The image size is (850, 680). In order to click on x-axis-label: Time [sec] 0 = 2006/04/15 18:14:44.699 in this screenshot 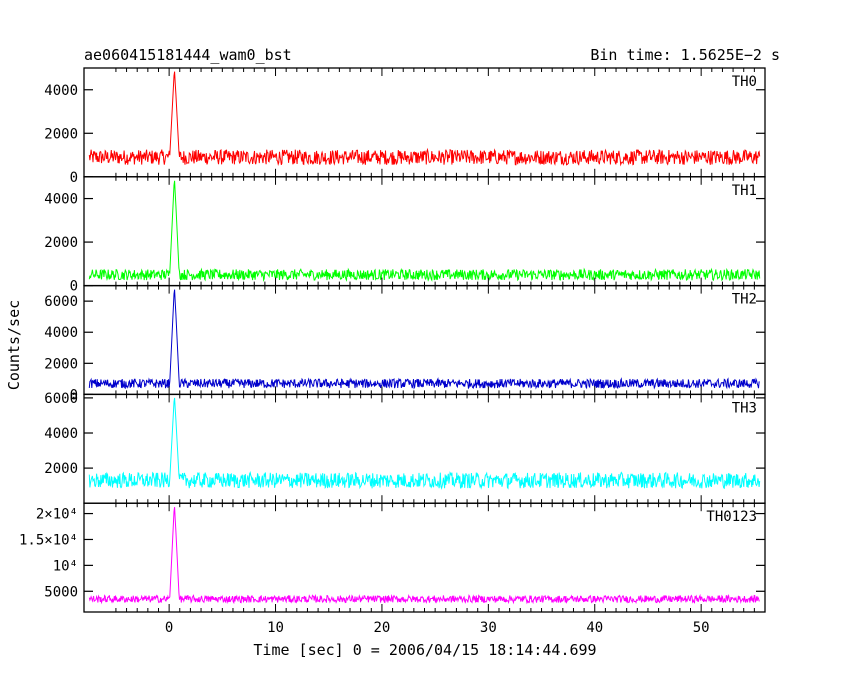, I will do `click(424, 650)`.